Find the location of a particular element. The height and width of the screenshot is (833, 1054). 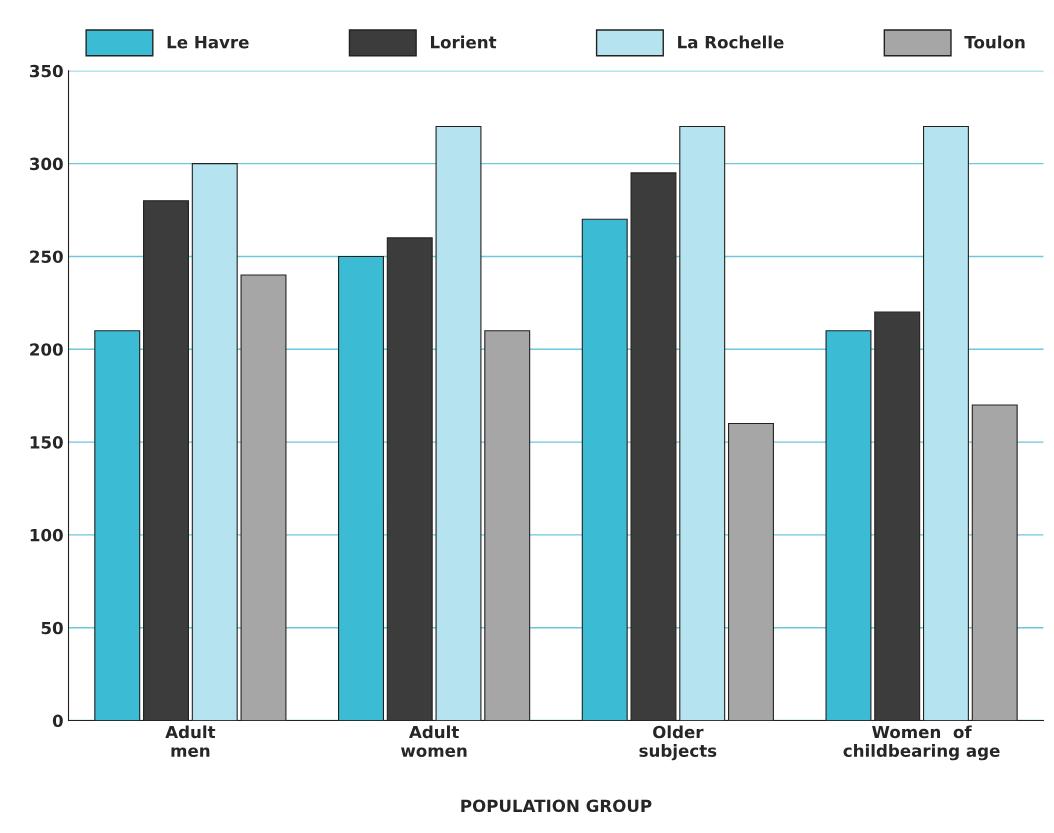

x-tick-label: Women of childbearing age is located at coordinates (921, 743).